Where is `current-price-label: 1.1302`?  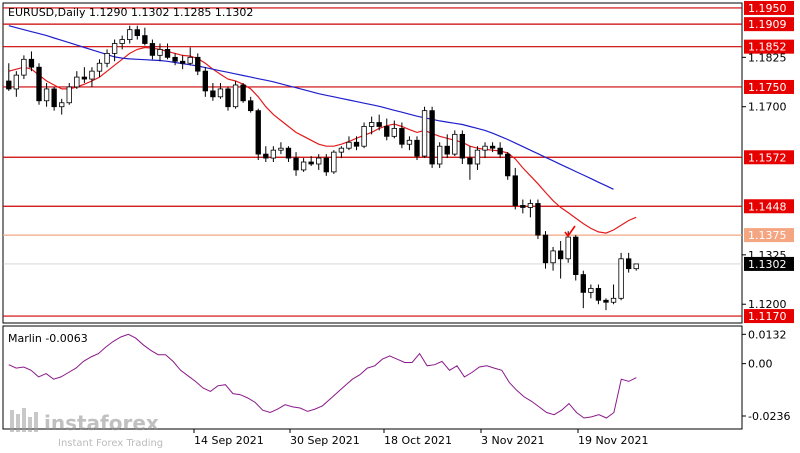 current-price-label: 1.1302 is located at coordinates (767, 264).